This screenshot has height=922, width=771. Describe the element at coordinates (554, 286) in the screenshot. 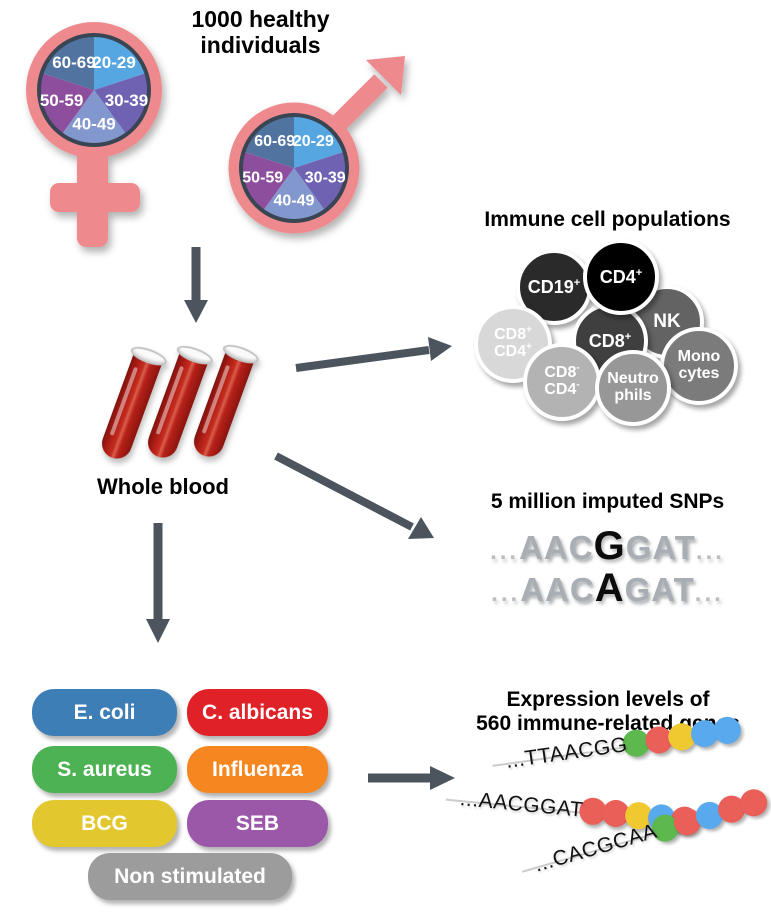

I see `cell-label: CD19+` at that location.